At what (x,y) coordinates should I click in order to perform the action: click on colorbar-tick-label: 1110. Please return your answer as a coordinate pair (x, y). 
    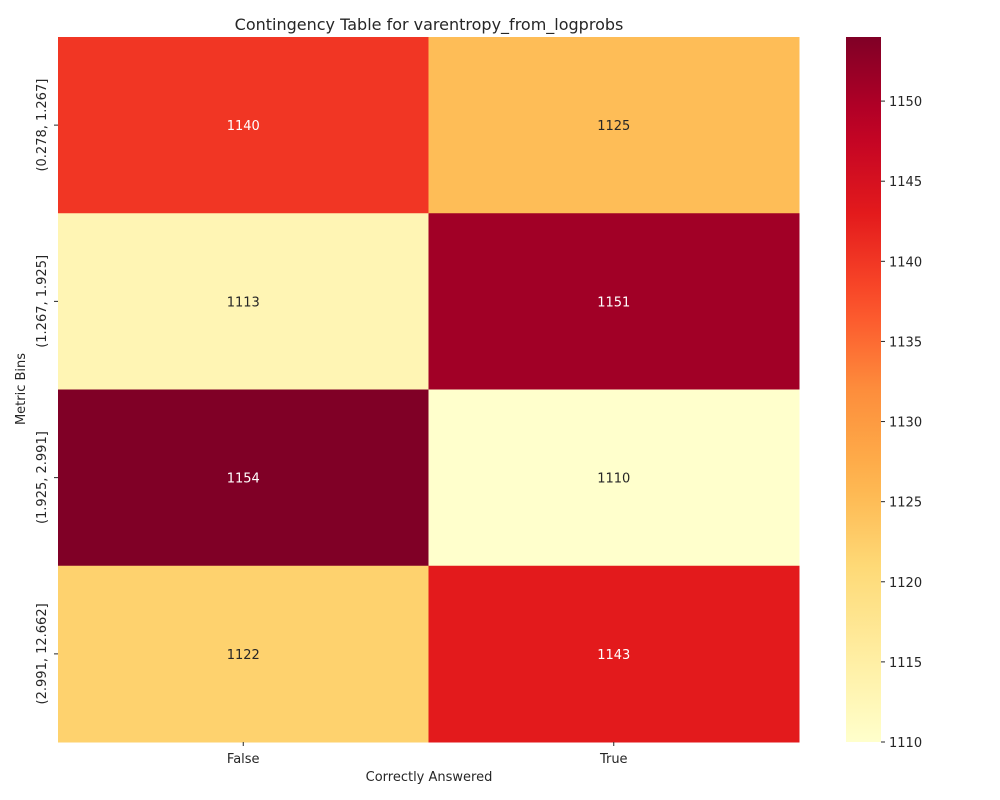
    Looking at the image, I should click on (905, 743).